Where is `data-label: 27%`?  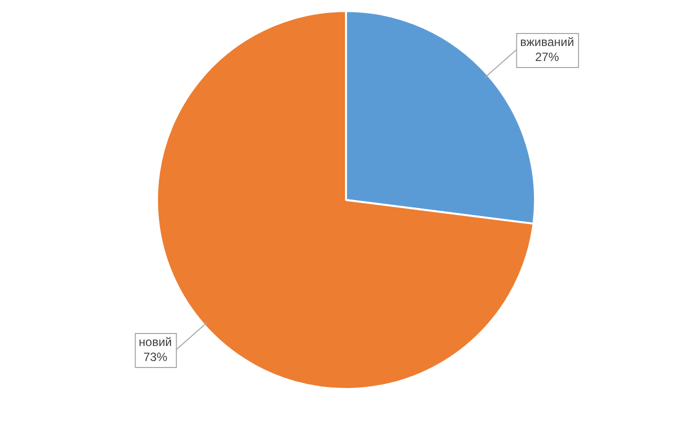 data-label: 27% is located at coordinates (547, 57).